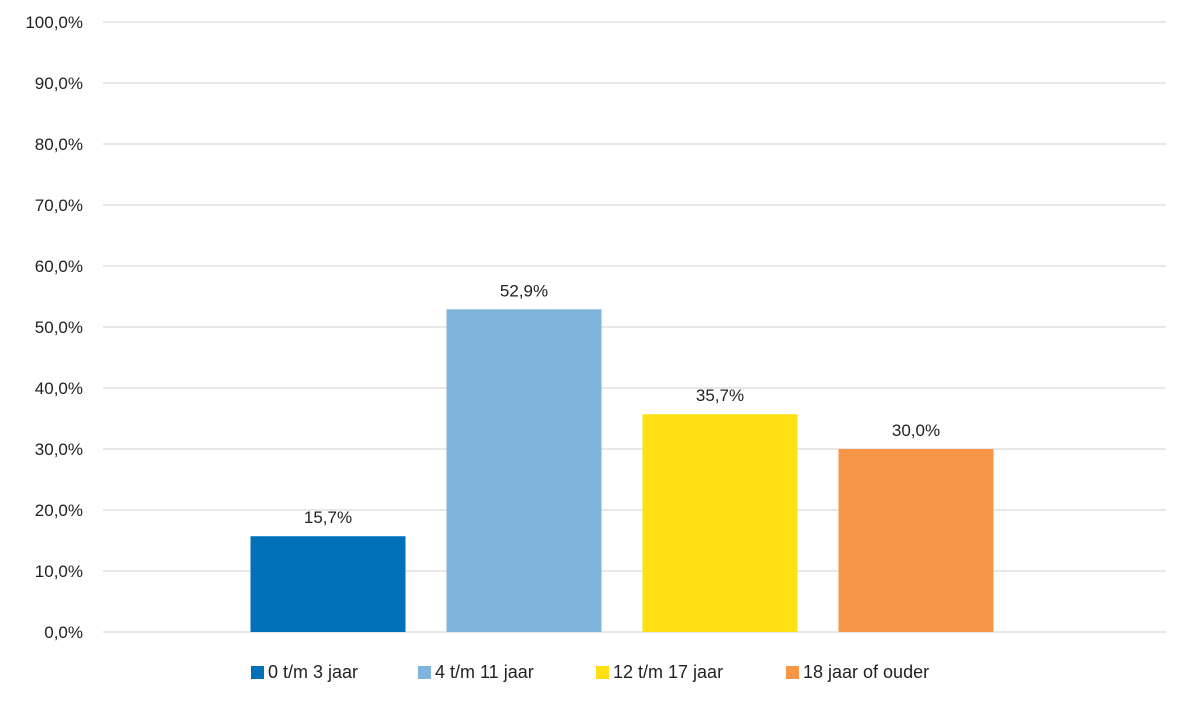 The image size is (1179, 701). What do you see at coordinates (59, 83) in the screenshot?
I see `y-tick-label: 90,0%` at bounding box center [59, 83].